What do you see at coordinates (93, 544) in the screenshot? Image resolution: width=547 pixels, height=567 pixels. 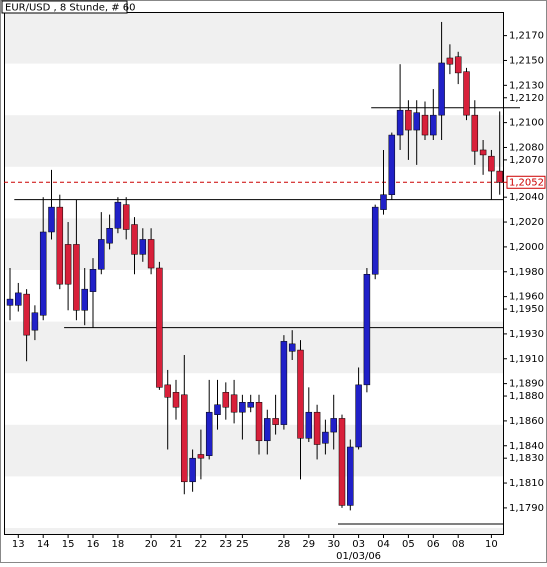 I see `x-tick-label: 16` at bounding box center [93, 544].